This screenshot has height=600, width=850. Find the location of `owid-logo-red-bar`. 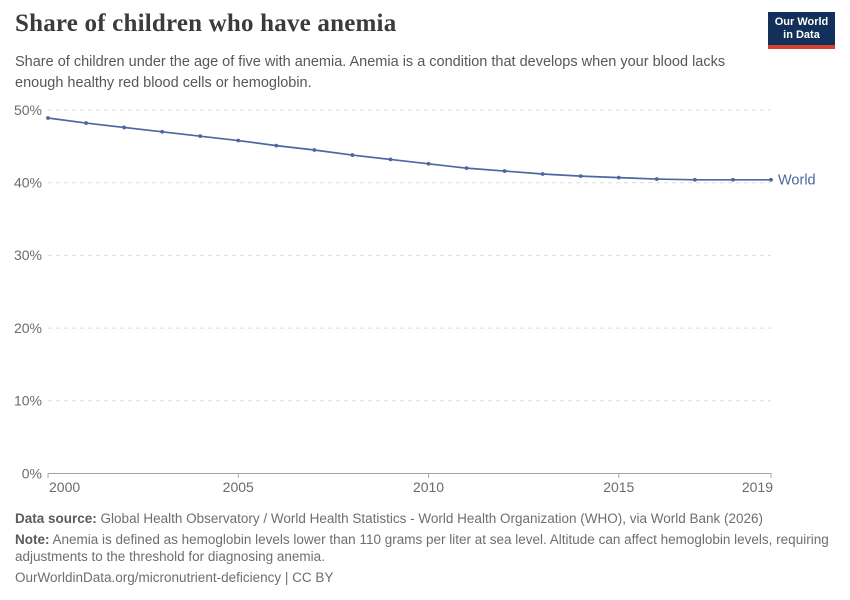

owid-logo-red-bar is located at coordinates (801, 47).